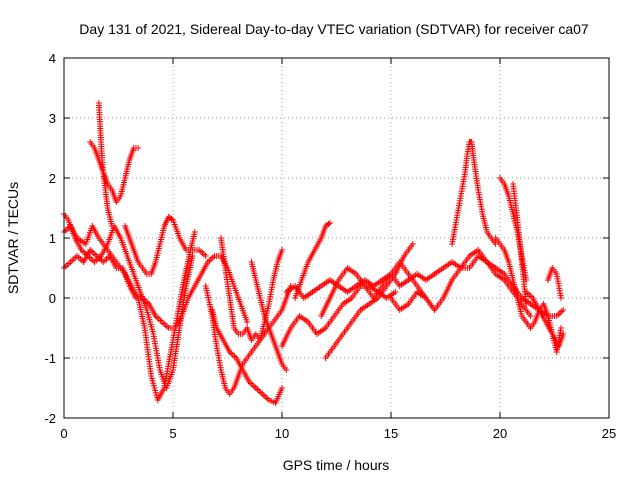  Describe the element at coordinates (172, 433) in the screenshot. I see `x-tick-label: 5` at that location.